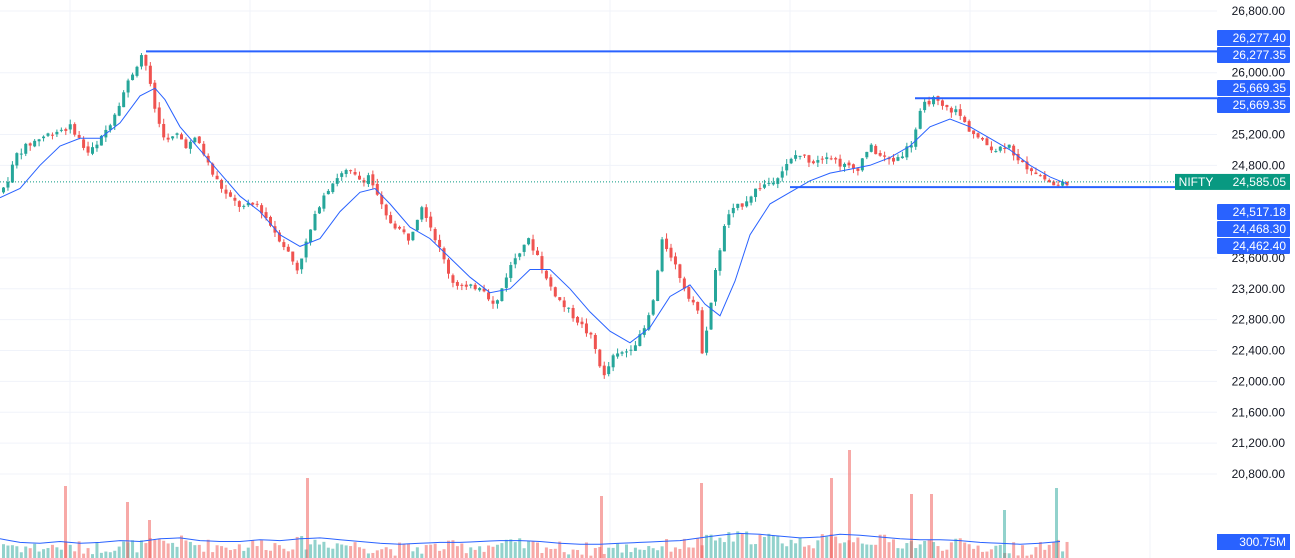  What do you see at coordinates (530, 538) in the screenshot?
I see `volume-average-line` at bounding box center [530, 538].